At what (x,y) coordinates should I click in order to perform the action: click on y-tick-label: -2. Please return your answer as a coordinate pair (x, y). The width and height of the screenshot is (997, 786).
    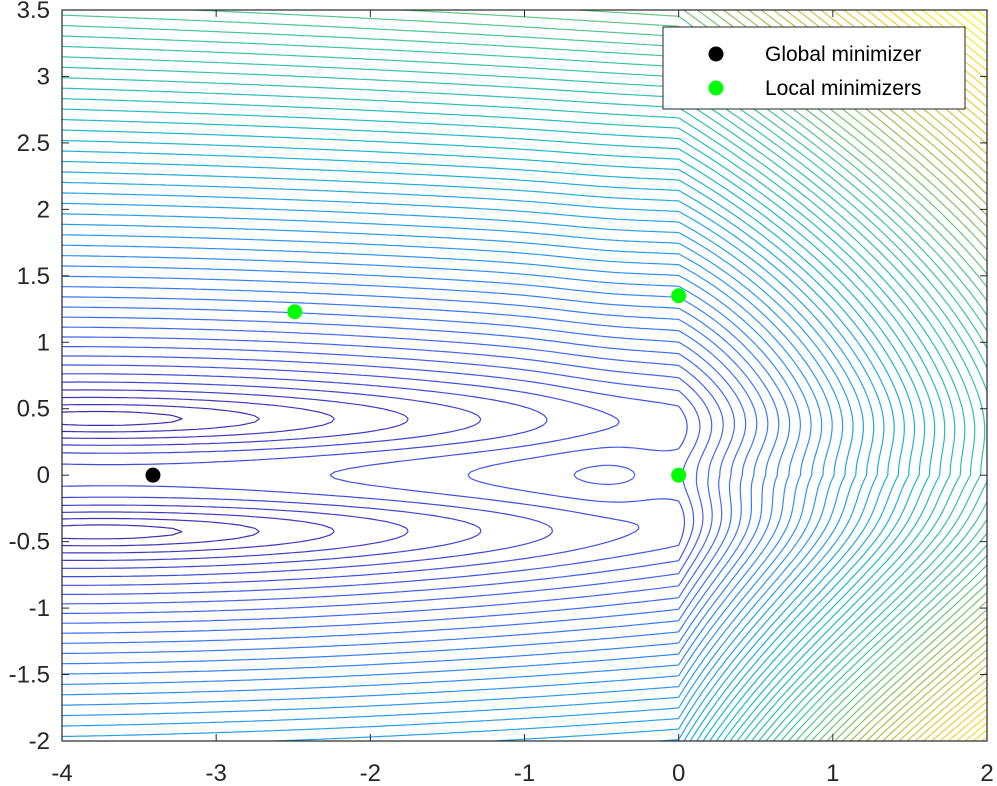
    Looking at the image, I should click on (39, 741).